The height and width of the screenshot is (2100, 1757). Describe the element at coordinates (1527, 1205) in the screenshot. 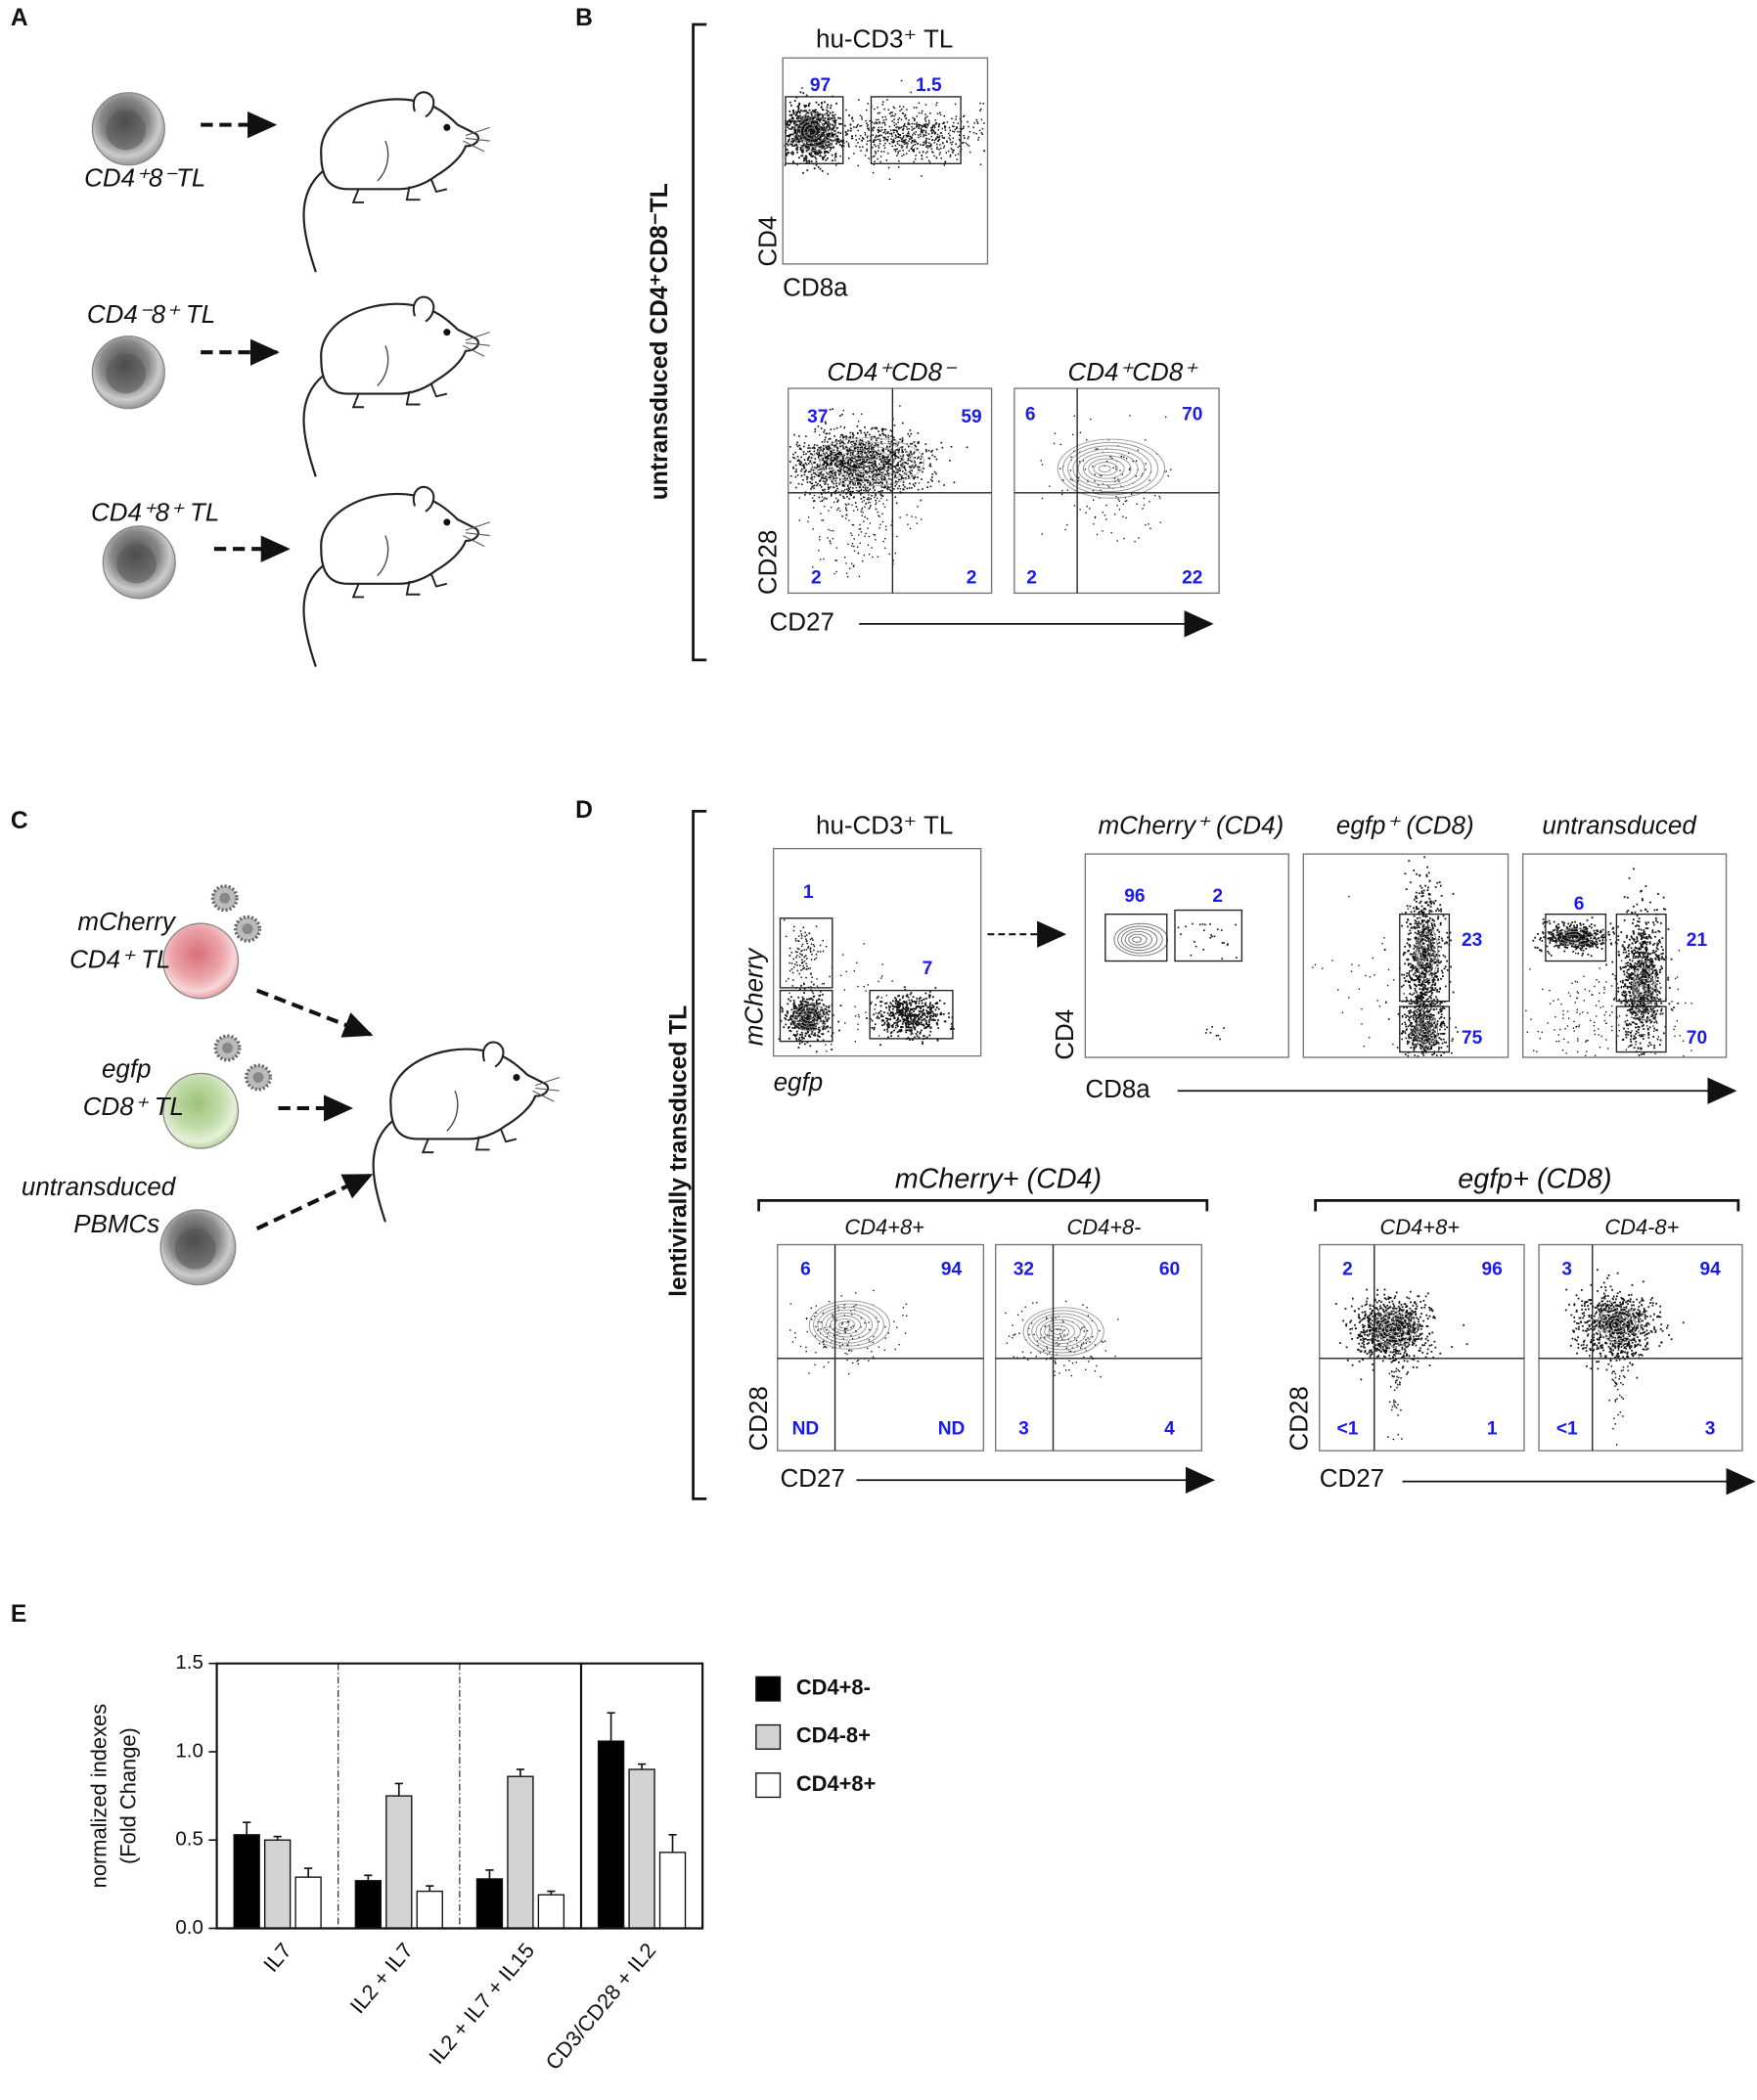

I see `bracket` at that location.